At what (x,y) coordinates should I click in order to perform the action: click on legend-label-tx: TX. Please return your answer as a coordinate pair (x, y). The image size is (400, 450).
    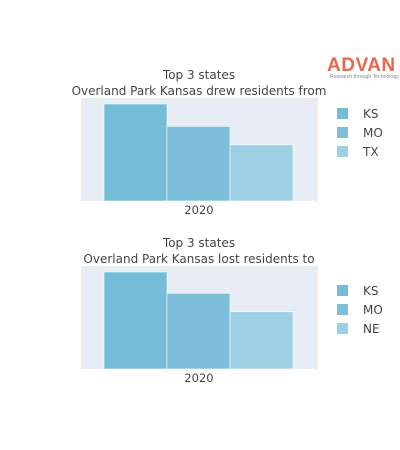
    Looking at the image, I should click on (370, 152).